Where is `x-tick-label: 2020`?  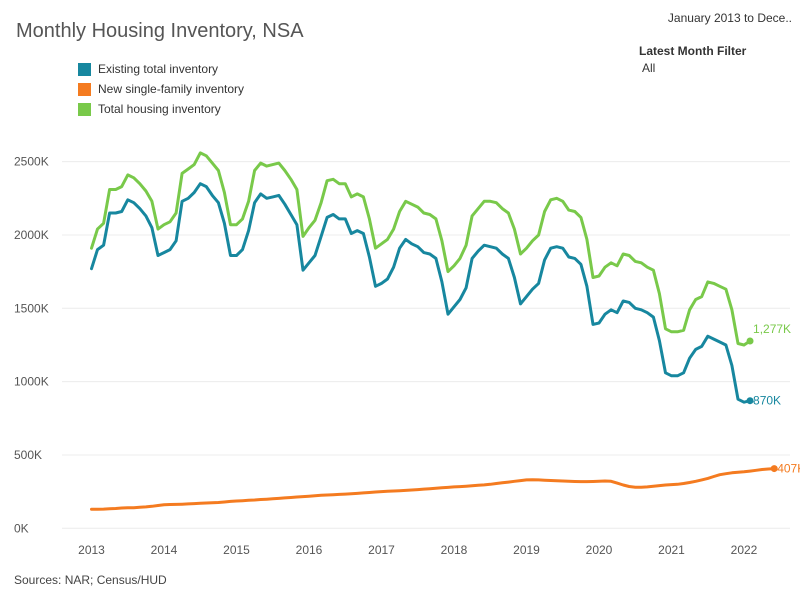
x-tick-label: 2020 is located at coordinates (599, 550).